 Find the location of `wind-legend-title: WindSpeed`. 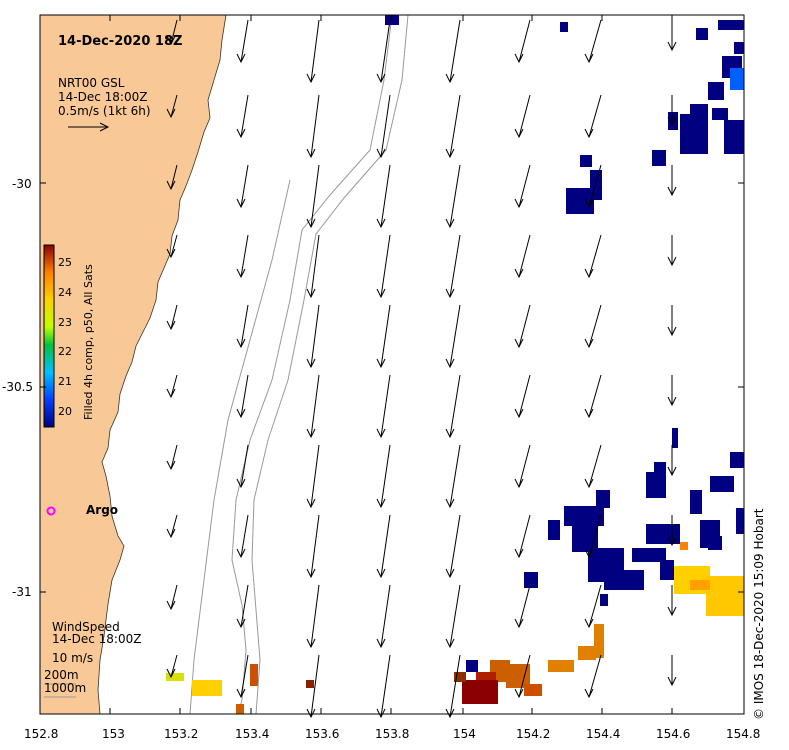

wind-legend-title: WindSpeed is located at coordinates (86, 627).